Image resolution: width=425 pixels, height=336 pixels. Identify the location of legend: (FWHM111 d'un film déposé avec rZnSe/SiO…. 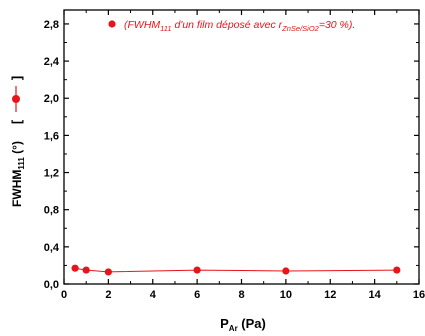
(231, 26).